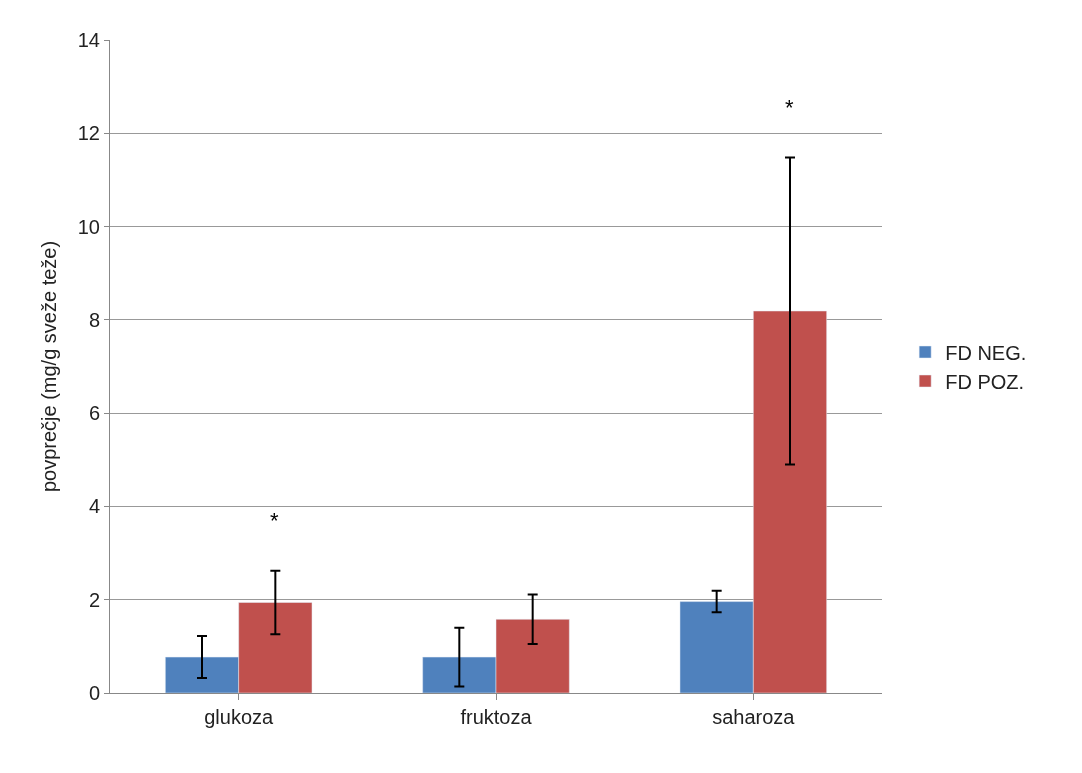 The image size is (1082, 773). What do you see at coordinates (496, 717) in the screenshot?
I see `x-tick-label: fruktoza` at bounding box center [496, 717].